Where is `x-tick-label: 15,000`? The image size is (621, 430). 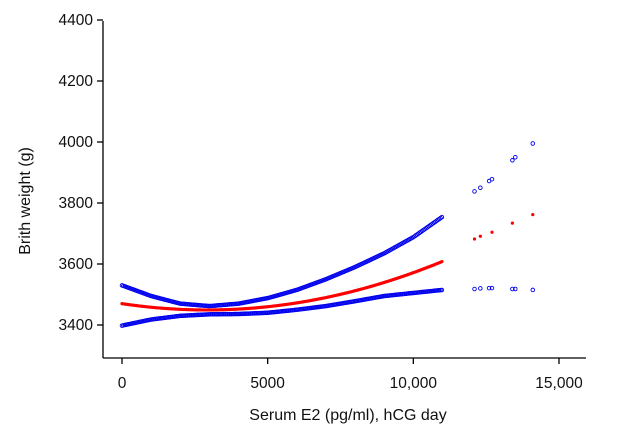
x-tick-label: 15,000 is located at coordinates (559, 383).